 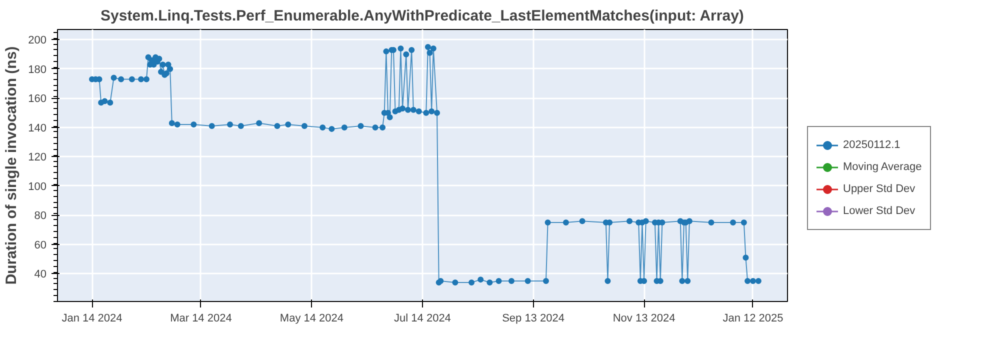 I want to click on legend-label: Lower Std Dev, so click(x=879, y=210).